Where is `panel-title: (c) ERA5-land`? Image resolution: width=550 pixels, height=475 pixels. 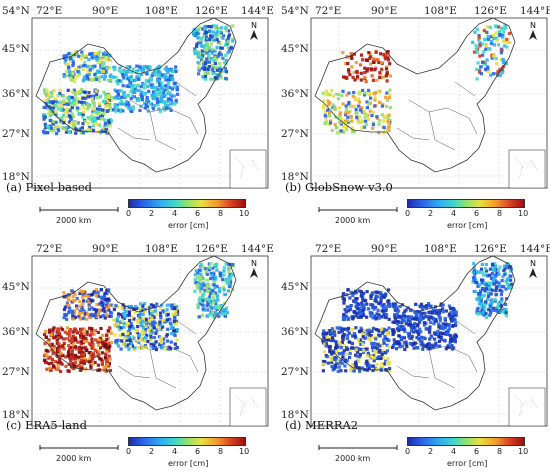 panel-title: (c) ERA5-land is located at coordinates (46, 425).